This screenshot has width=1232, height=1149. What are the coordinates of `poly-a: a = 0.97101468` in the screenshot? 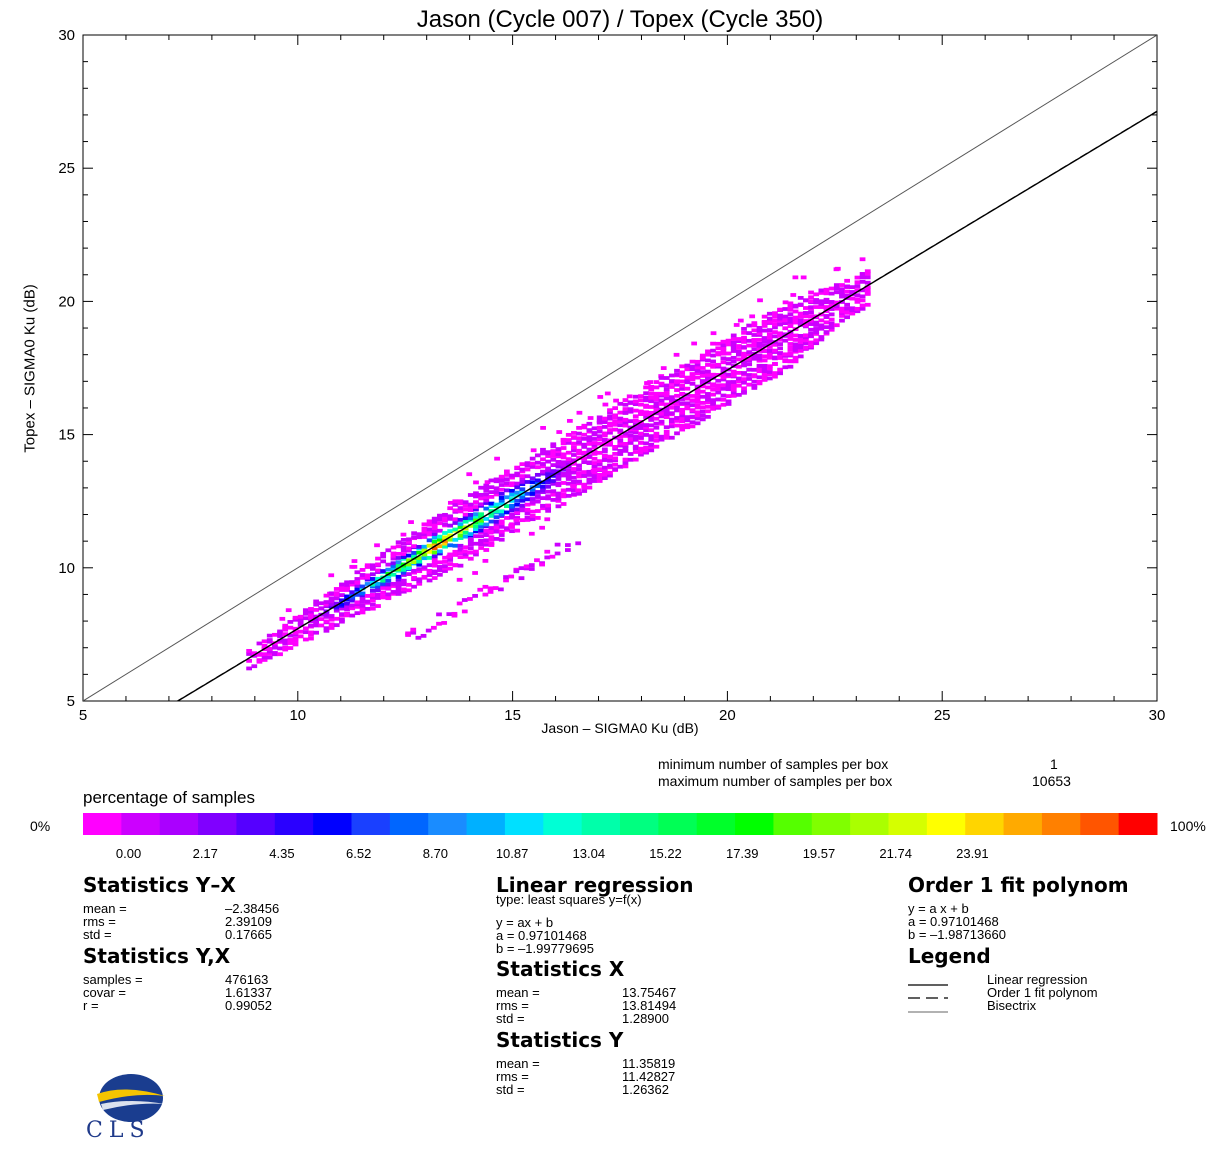 It's located at (953, 921).